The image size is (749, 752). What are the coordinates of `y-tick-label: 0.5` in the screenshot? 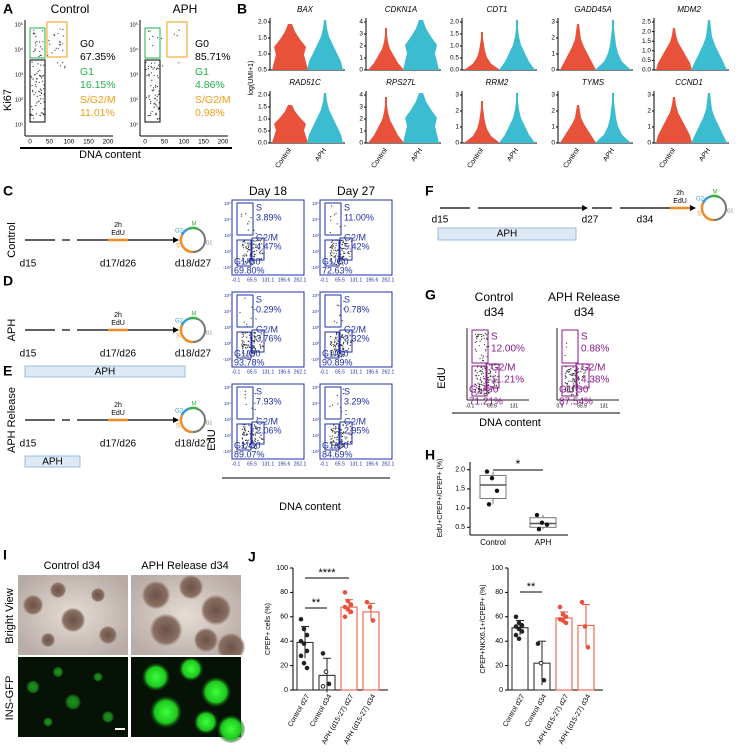 It's located at (262, 131).